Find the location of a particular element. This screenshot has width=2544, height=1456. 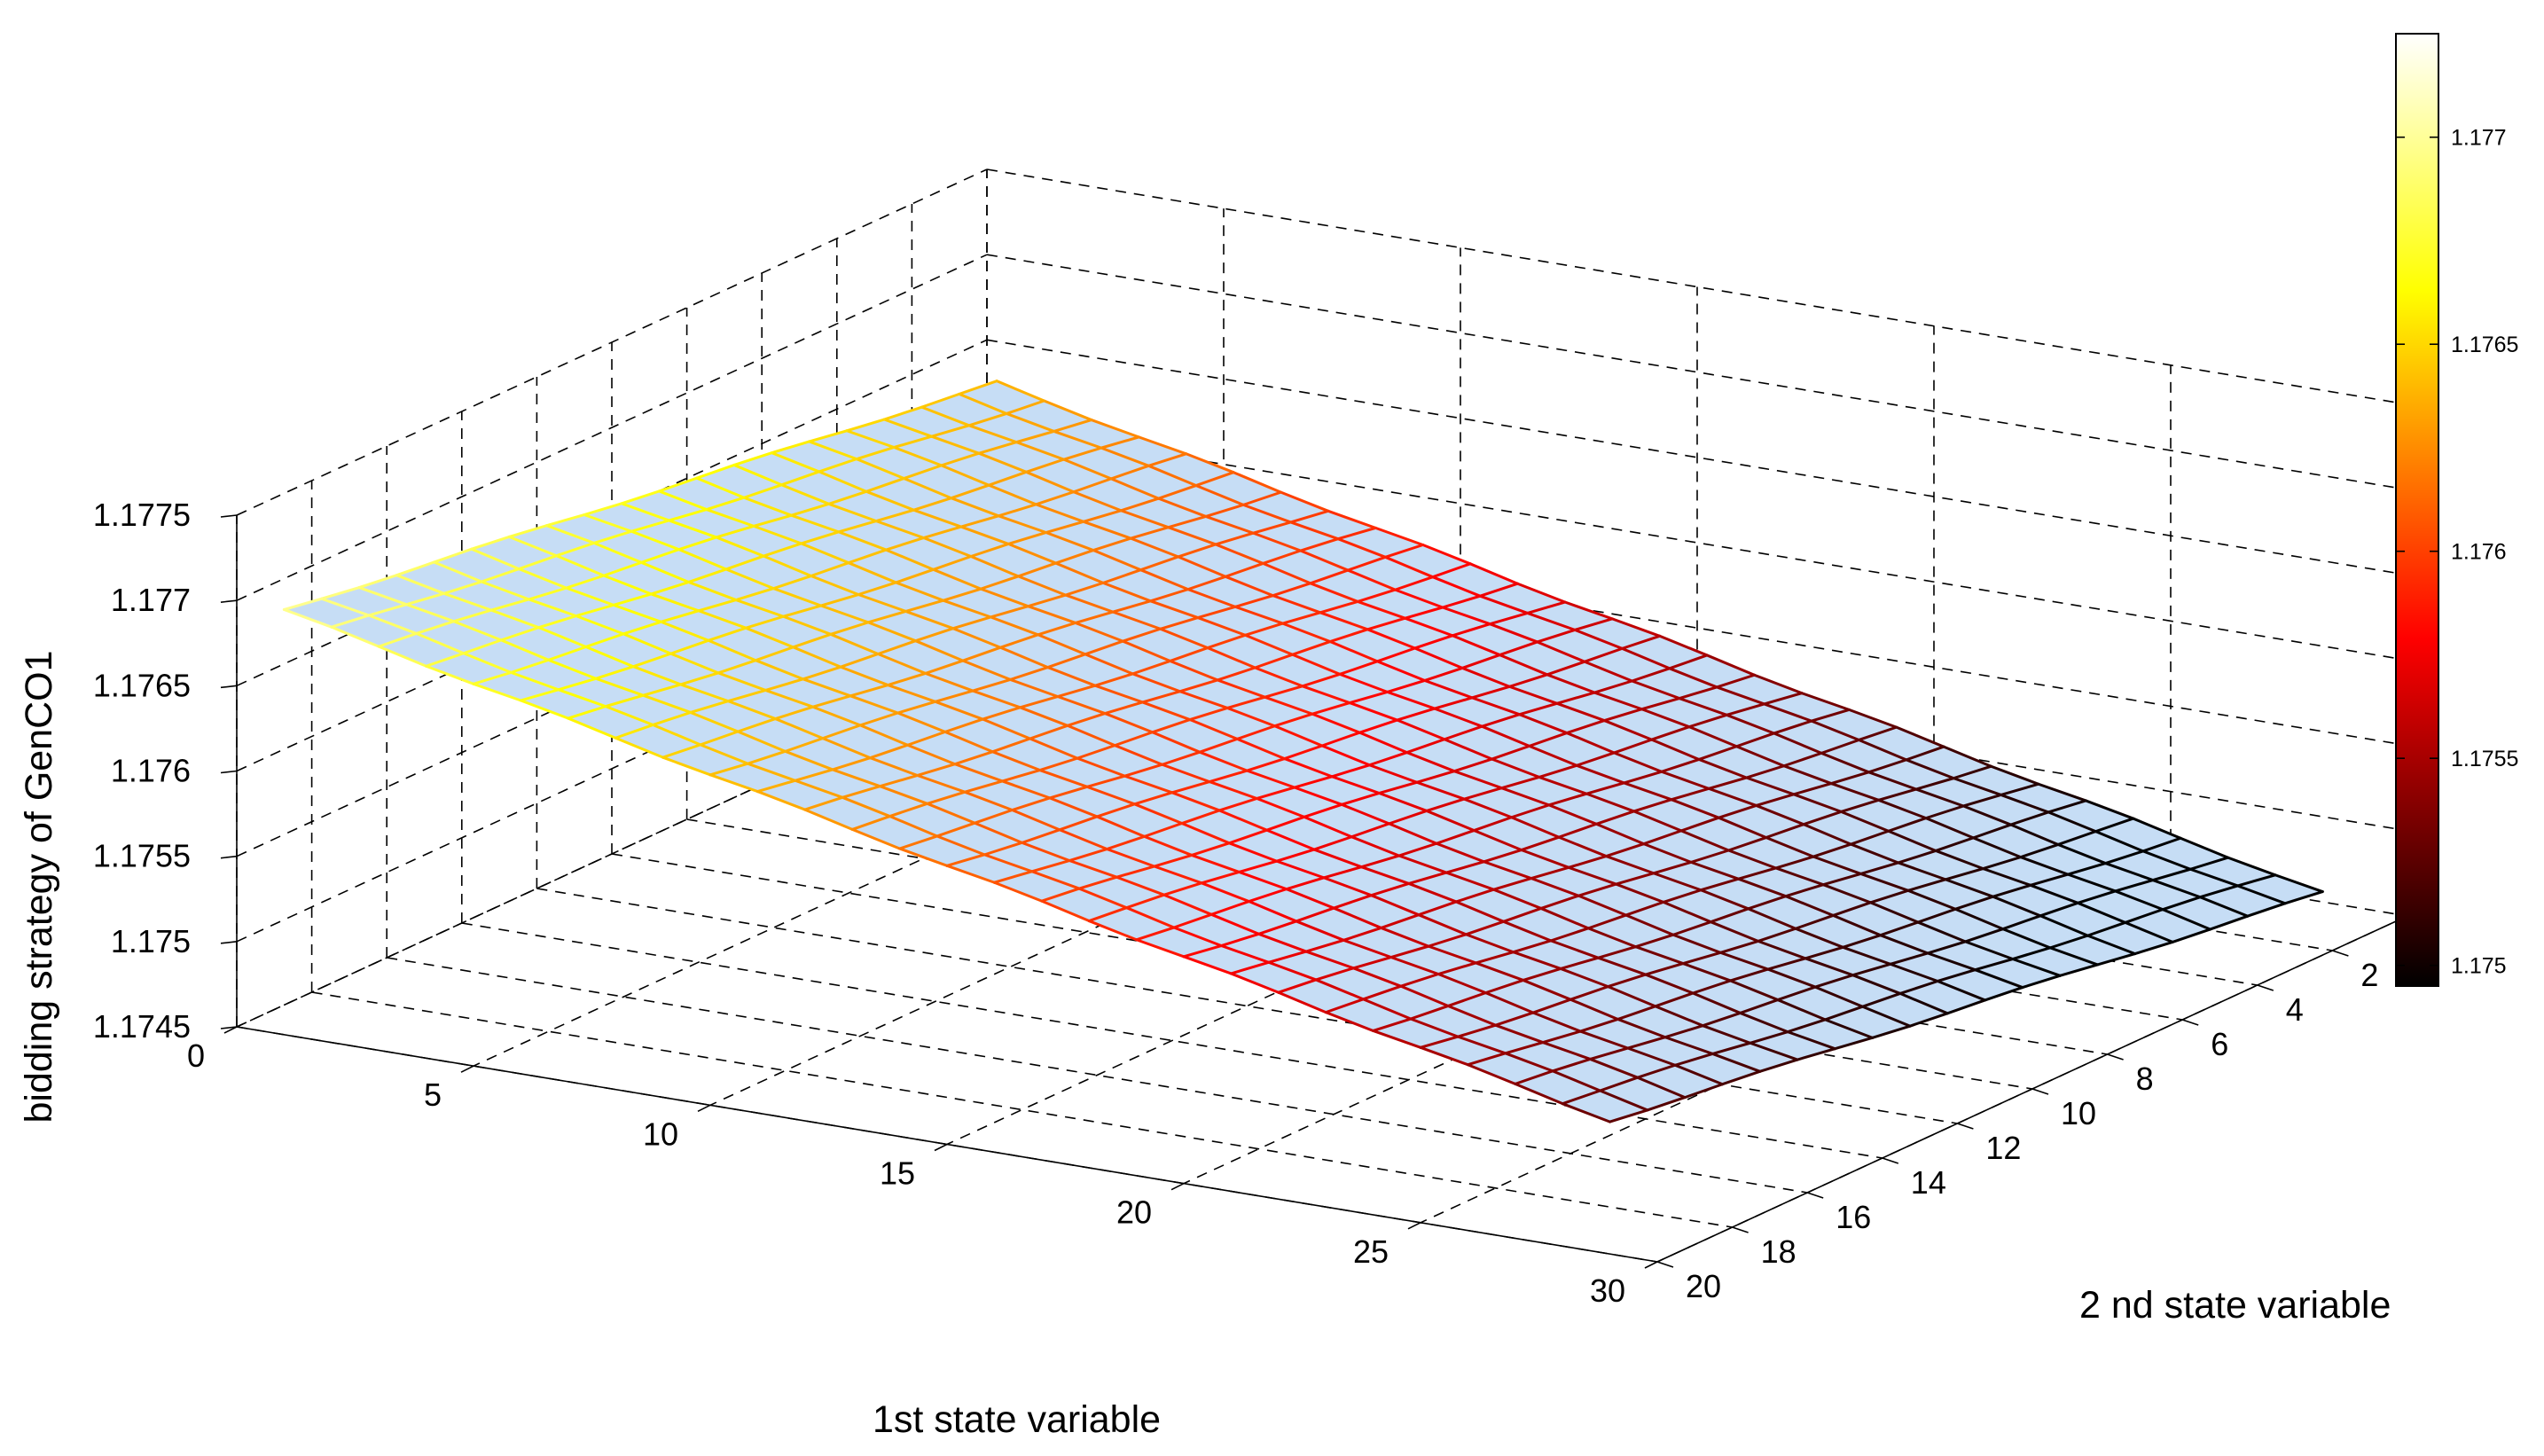

y-tick is located at coordinates (2190, 1022).